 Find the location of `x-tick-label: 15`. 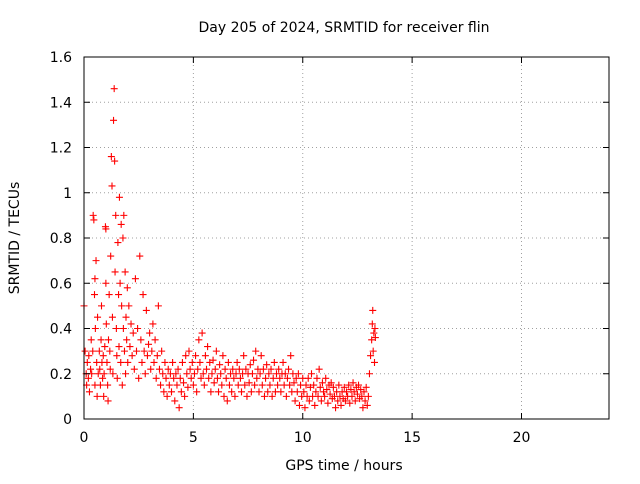

x-tick-label: 15 is located at coordinates (412, 438).